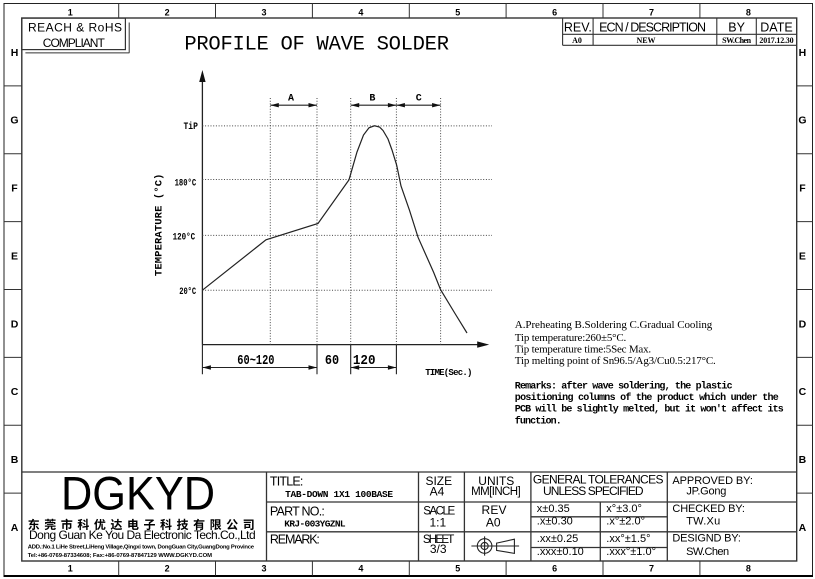 This screenshot has height=579, width=815. I want to click on svg-text: .xx°±1.5°, so click(628, 539).